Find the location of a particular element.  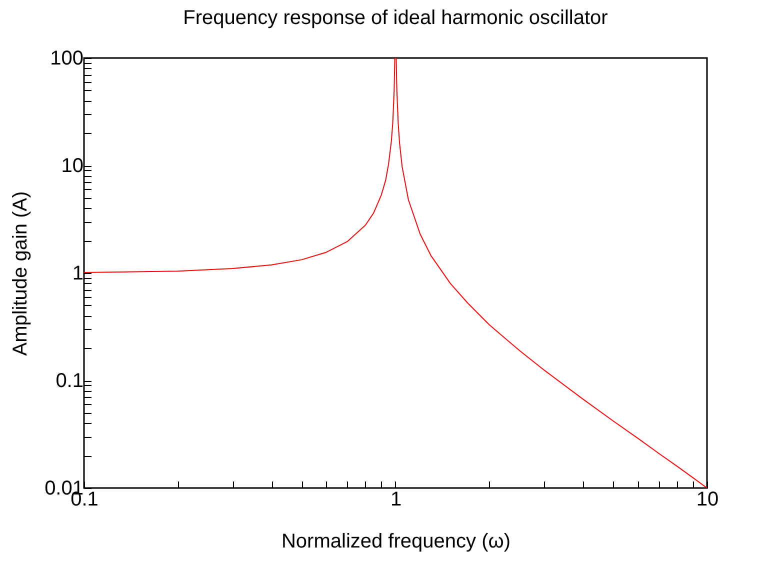

y-tick-label: 100 is located at coordinates (67, 59).